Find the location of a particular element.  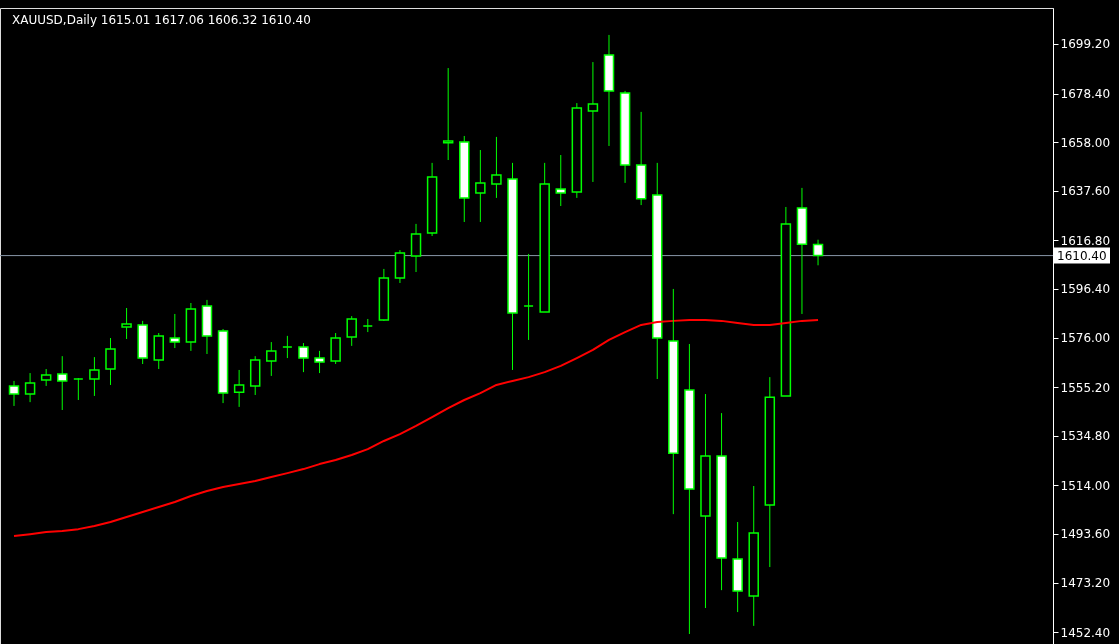

y-tick-label: 1452.40 is located at coordinates (1085, 632).